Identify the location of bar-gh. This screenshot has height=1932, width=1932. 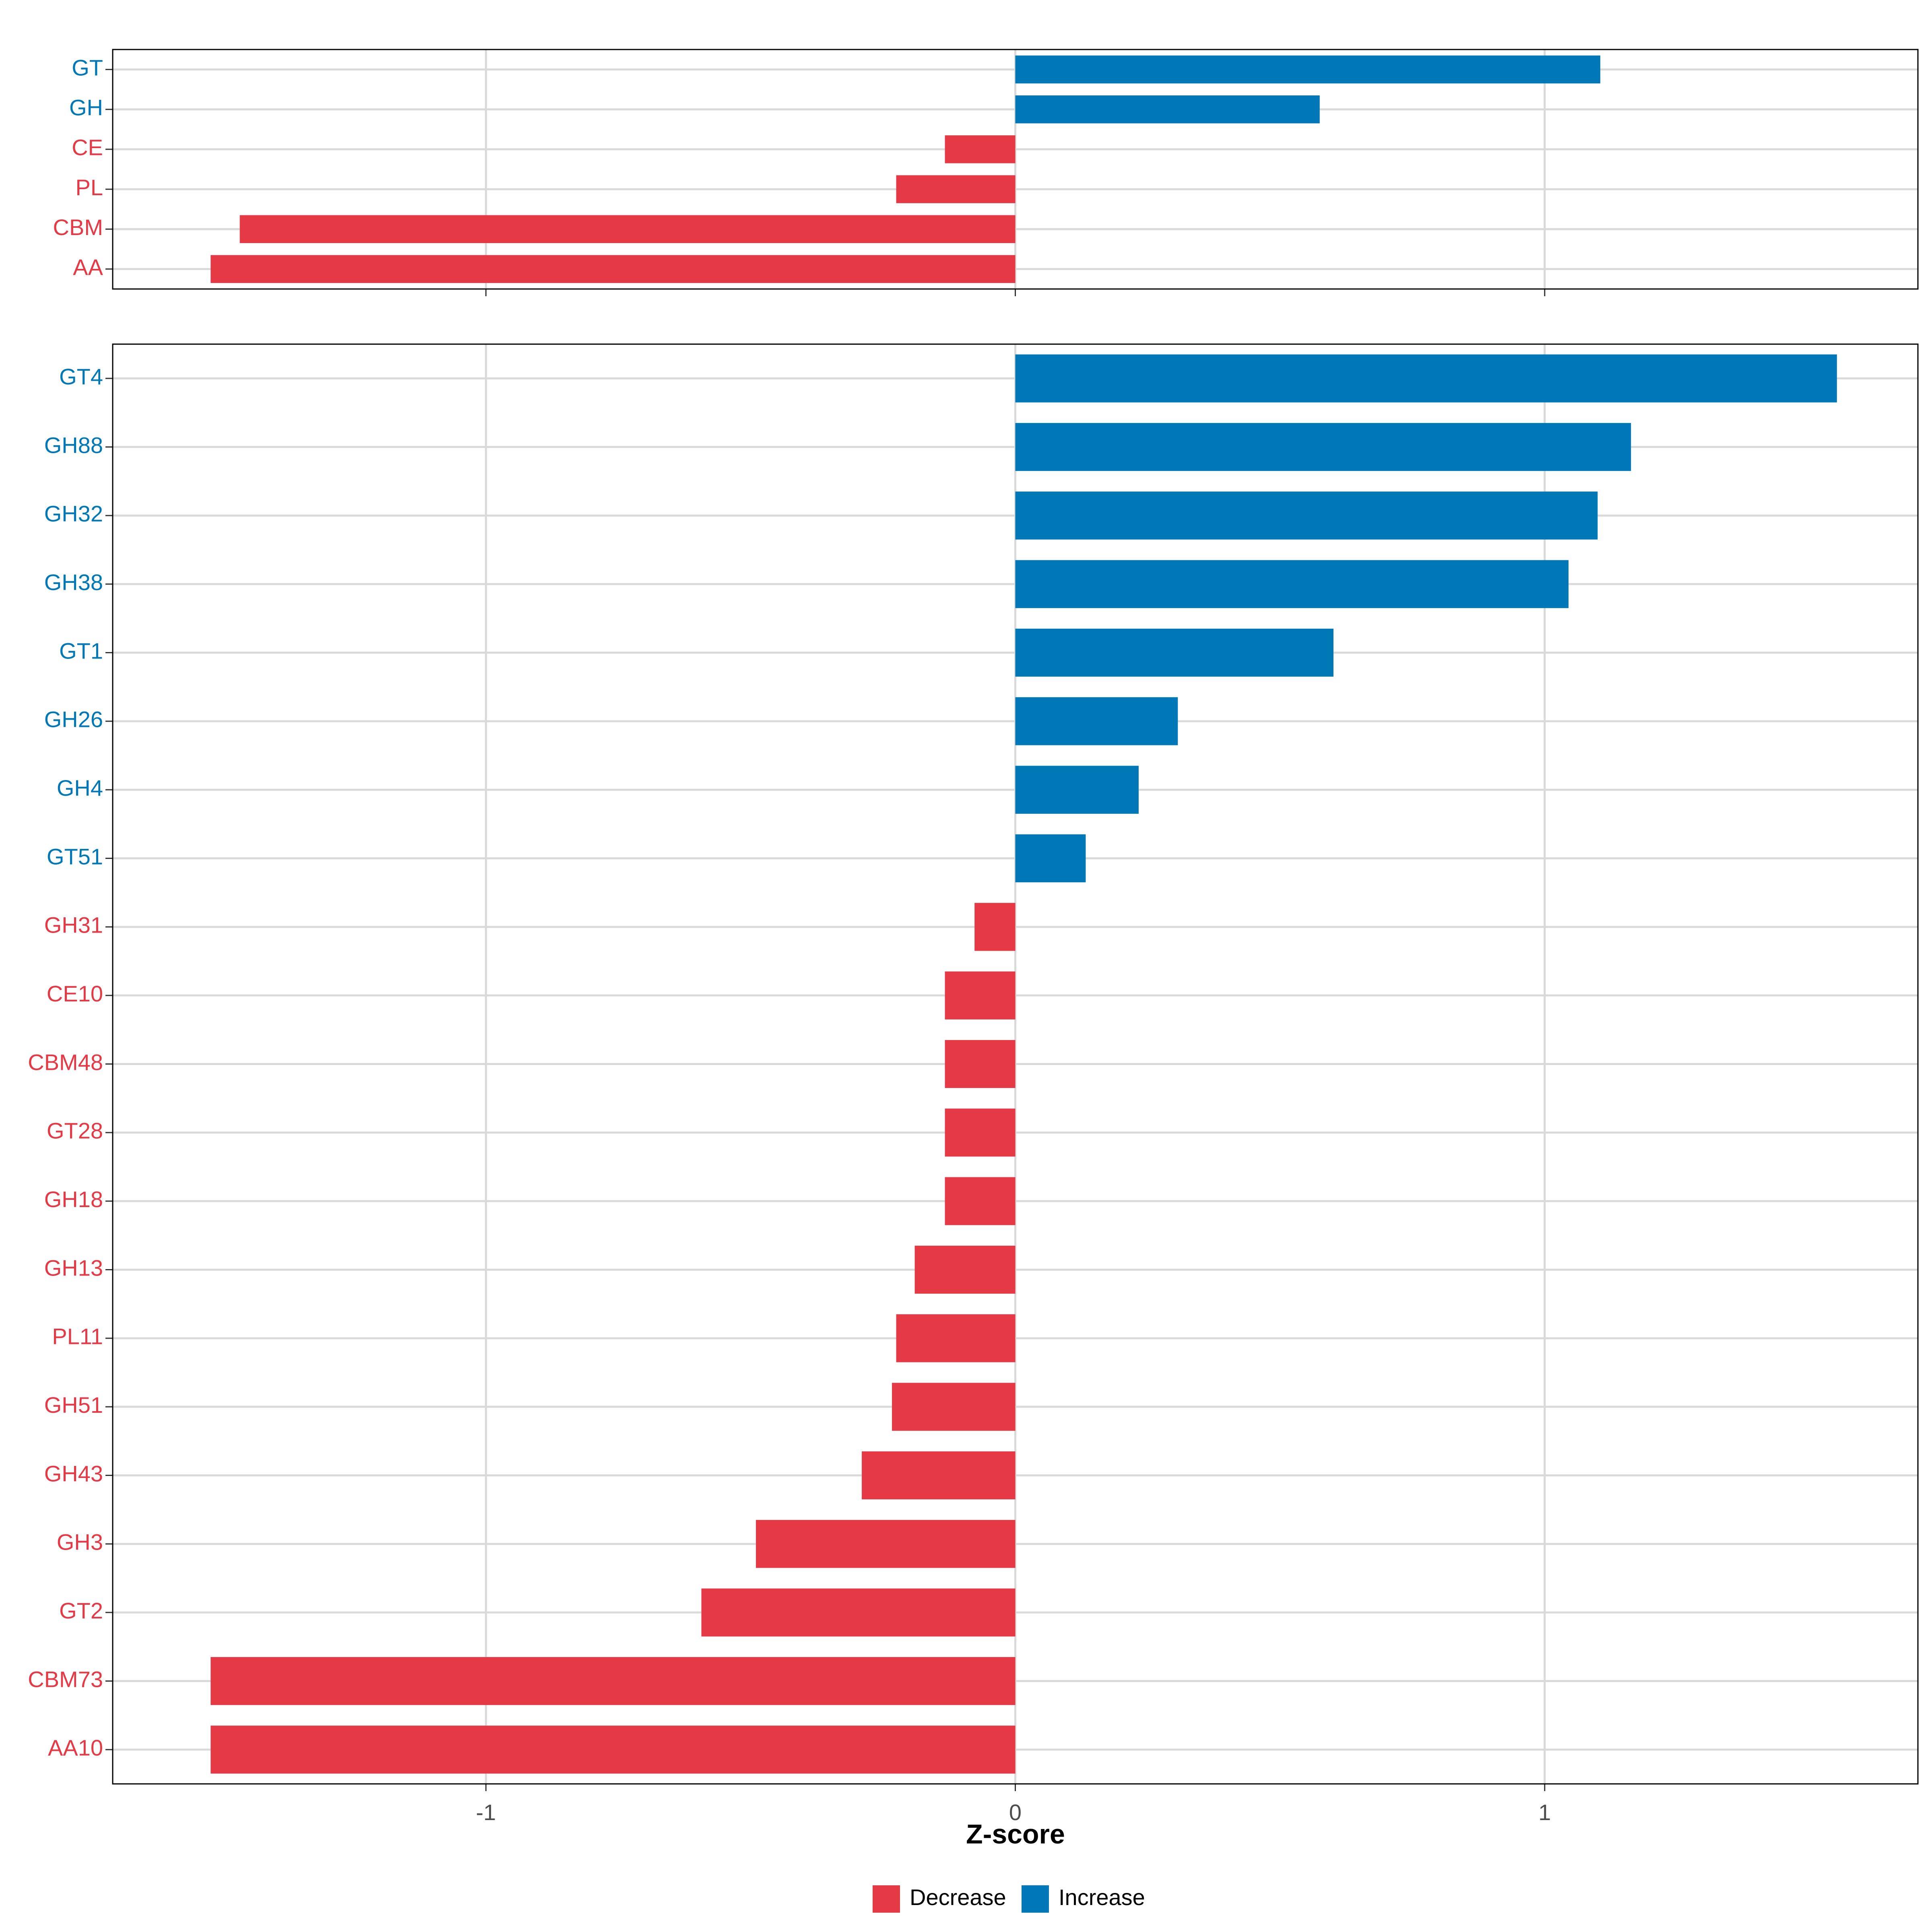
(1167, 109).